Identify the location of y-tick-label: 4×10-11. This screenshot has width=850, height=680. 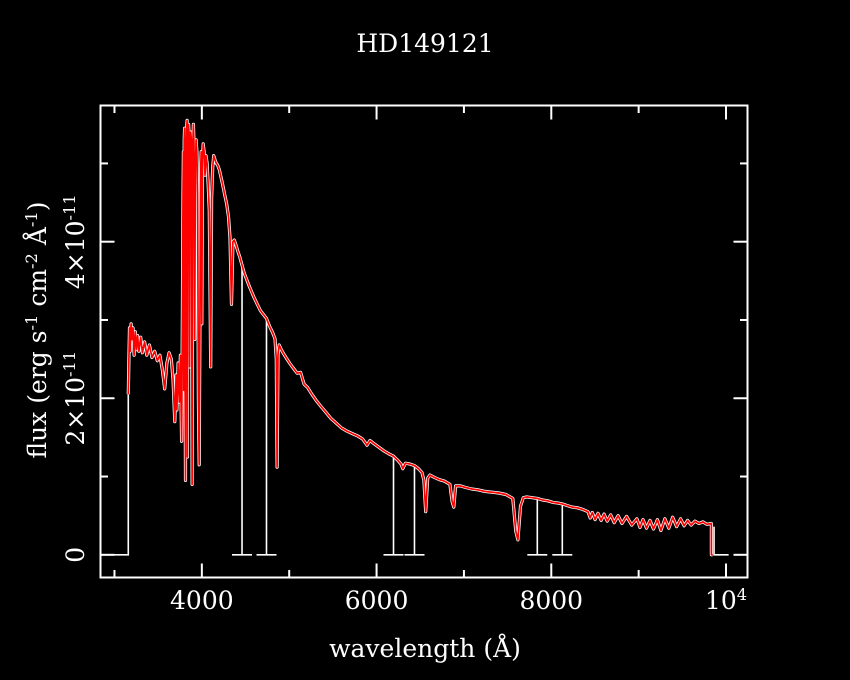
(75, 241).